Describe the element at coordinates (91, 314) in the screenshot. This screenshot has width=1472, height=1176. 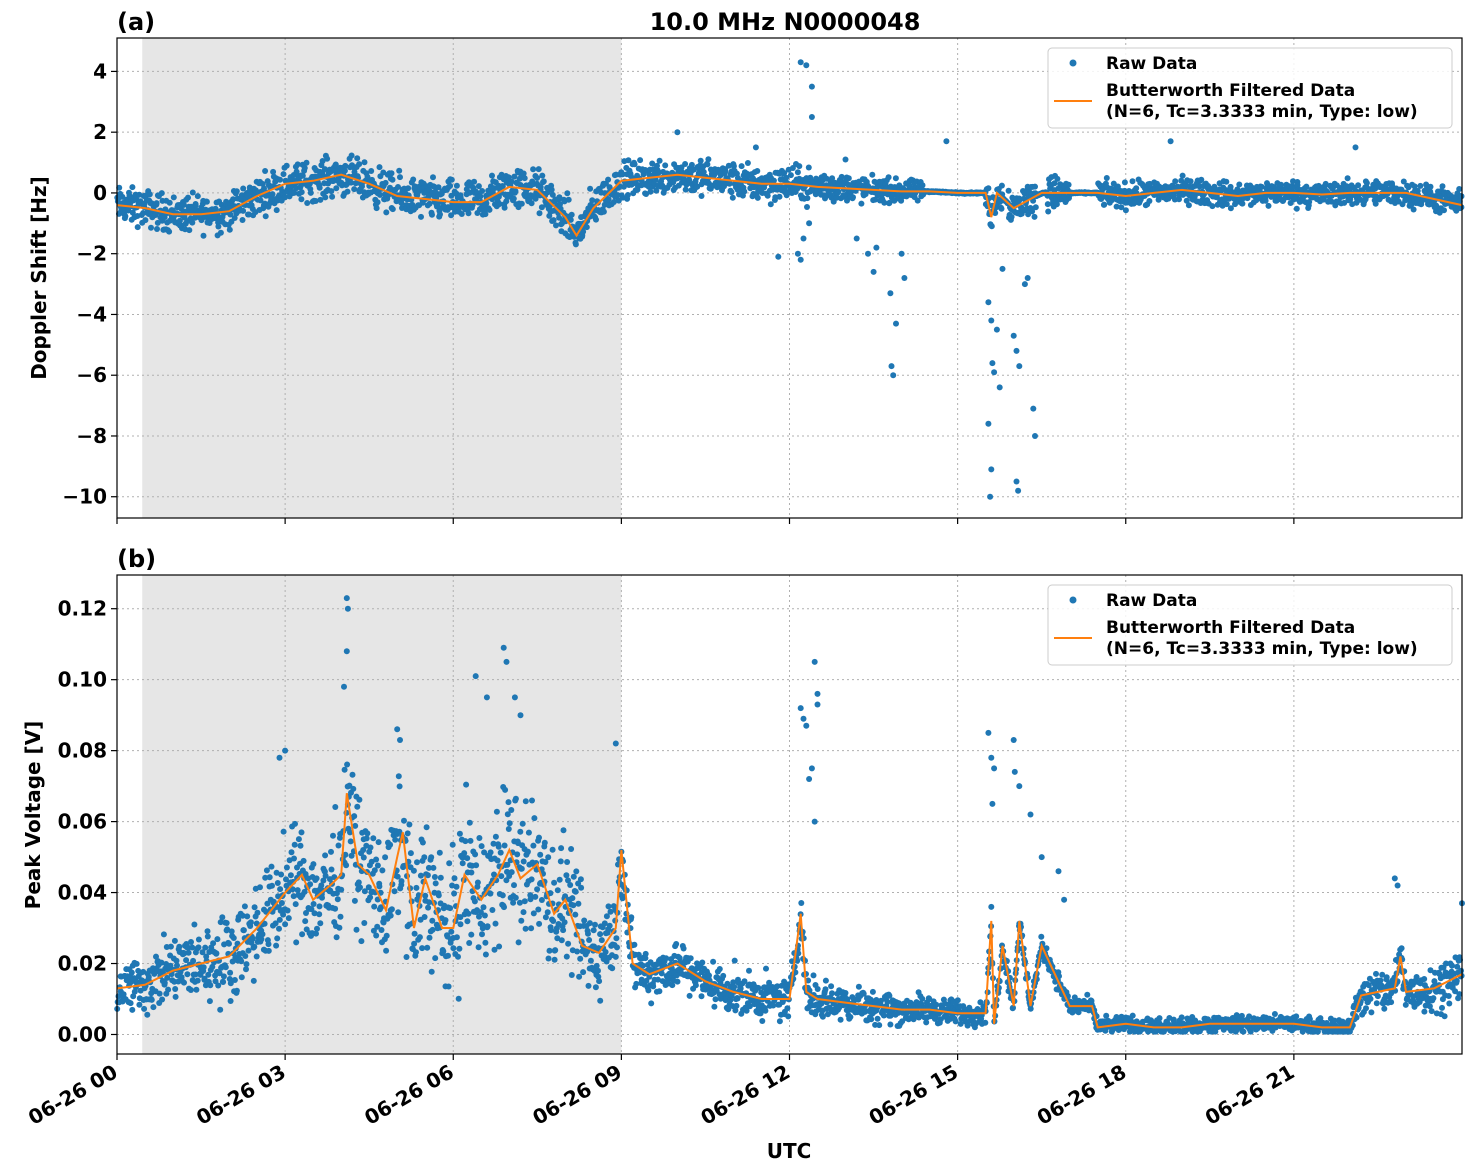
I see `y-tick-label: −4` at that location.